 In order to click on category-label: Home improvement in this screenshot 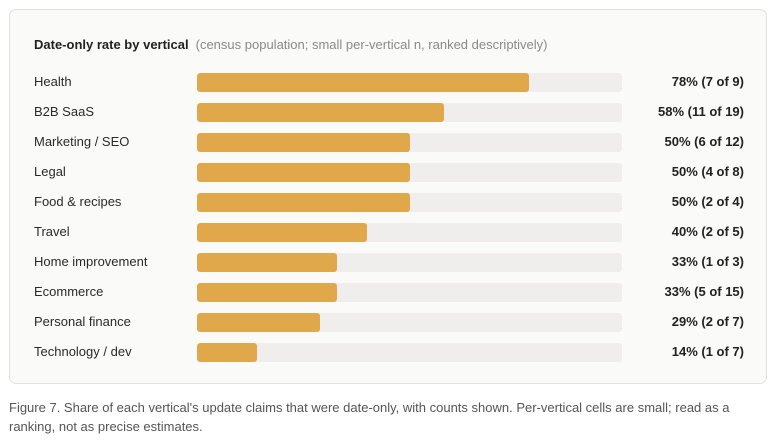, I will do `click(91, 261)`.